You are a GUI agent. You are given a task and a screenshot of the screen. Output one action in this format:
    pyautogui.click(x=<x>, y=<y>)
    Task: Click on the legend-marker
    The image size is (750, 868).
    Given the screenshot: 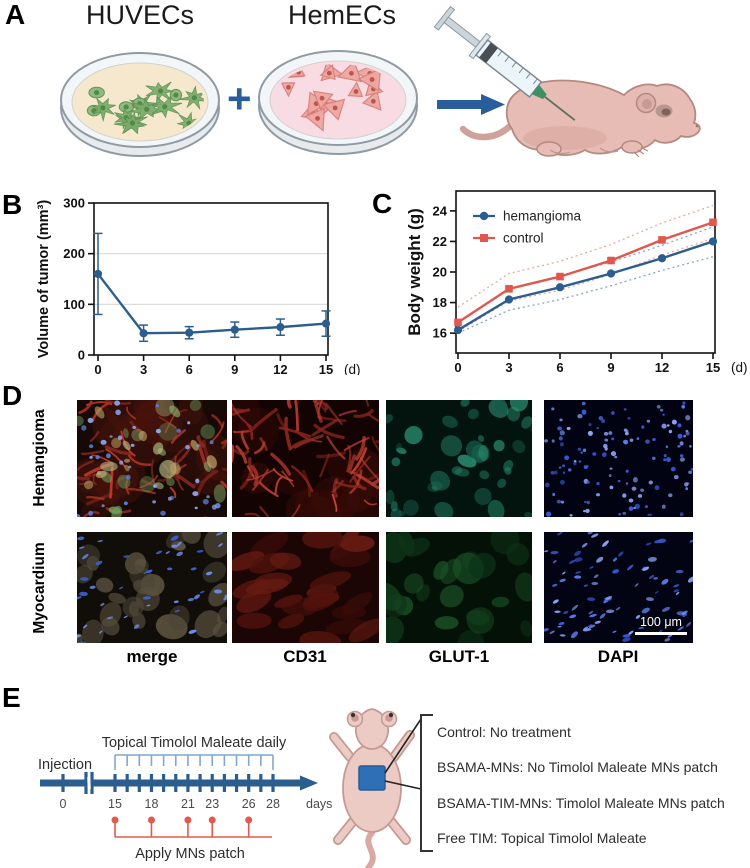 What is the action you would take?
    pyautogui.click(x=484, y=216)
    